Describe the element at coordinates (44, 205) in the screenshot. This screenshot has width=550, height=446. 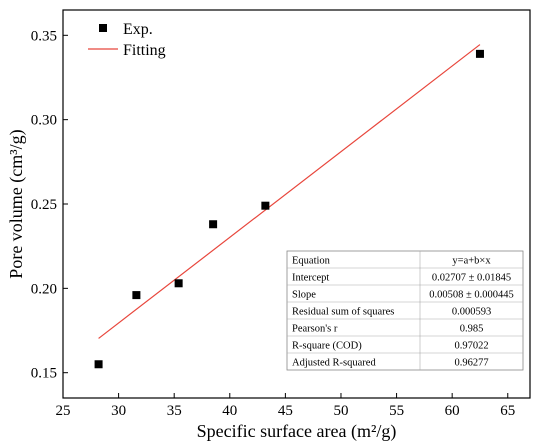
I see `y-tick-label: 0.25` at that location.